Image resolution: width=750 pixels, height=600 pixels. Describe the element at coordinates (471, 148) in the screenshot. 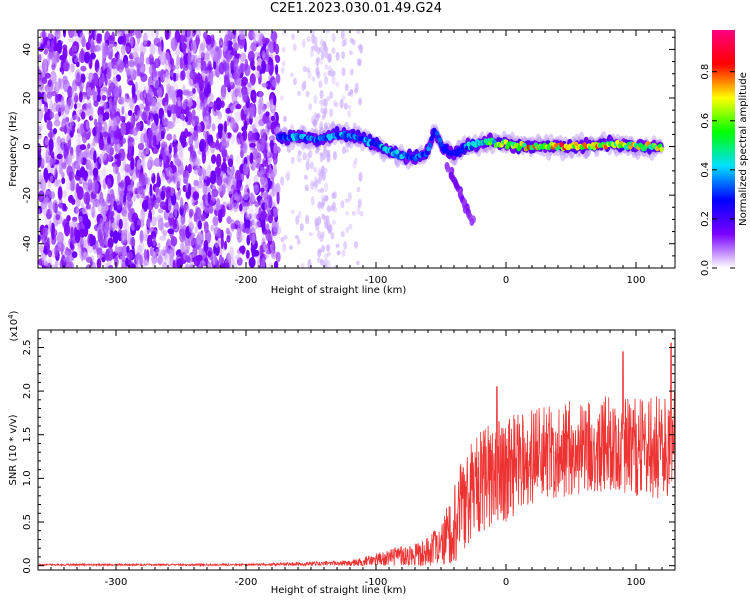

I see `signal-core` at that location.